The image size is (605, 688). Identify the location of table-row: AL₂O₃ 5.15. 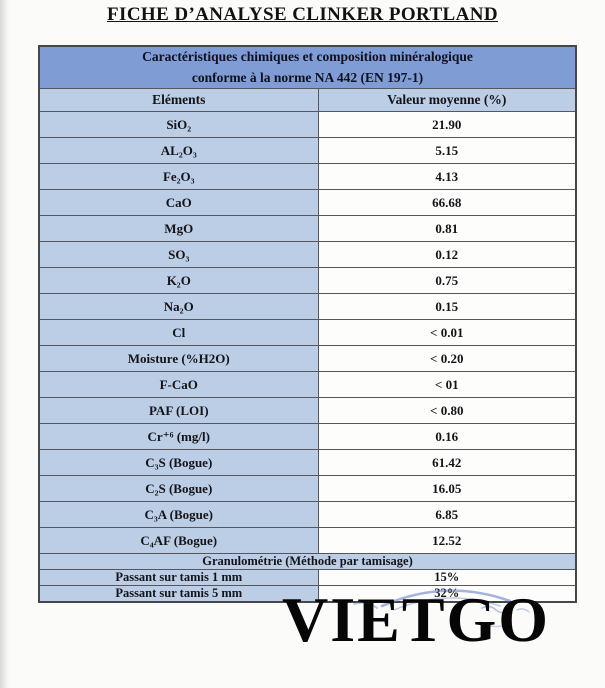
(307, 150).